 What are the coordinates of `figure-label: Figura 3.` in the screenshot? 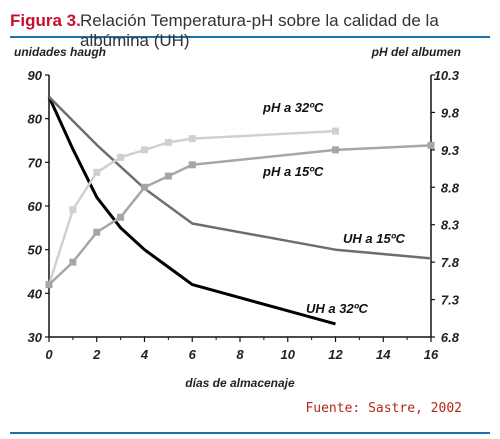 It's located at (45, 20).